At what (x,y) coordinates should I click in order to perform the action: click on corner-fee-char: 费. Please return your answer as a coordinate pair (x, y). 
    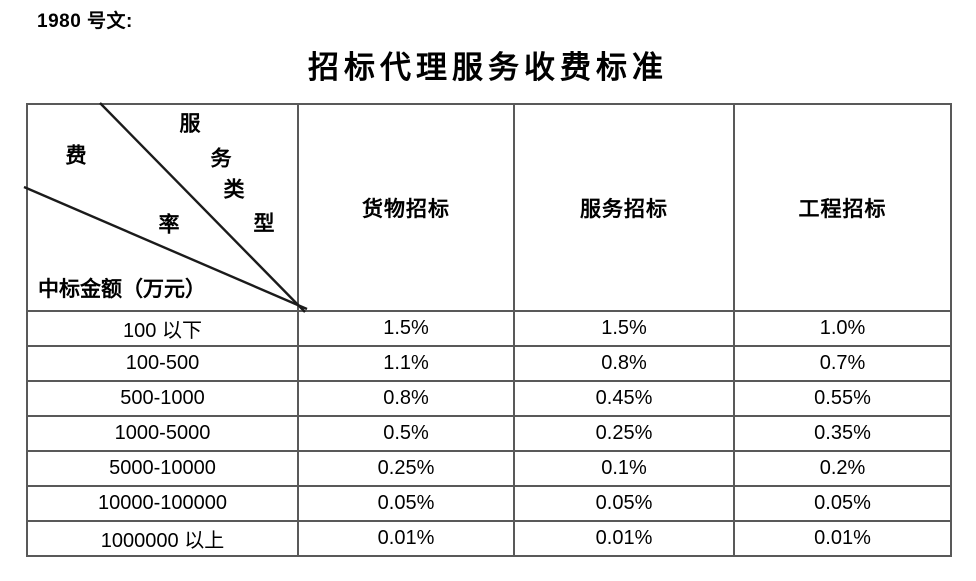
    Looking at the image, I should click on (76, 155).